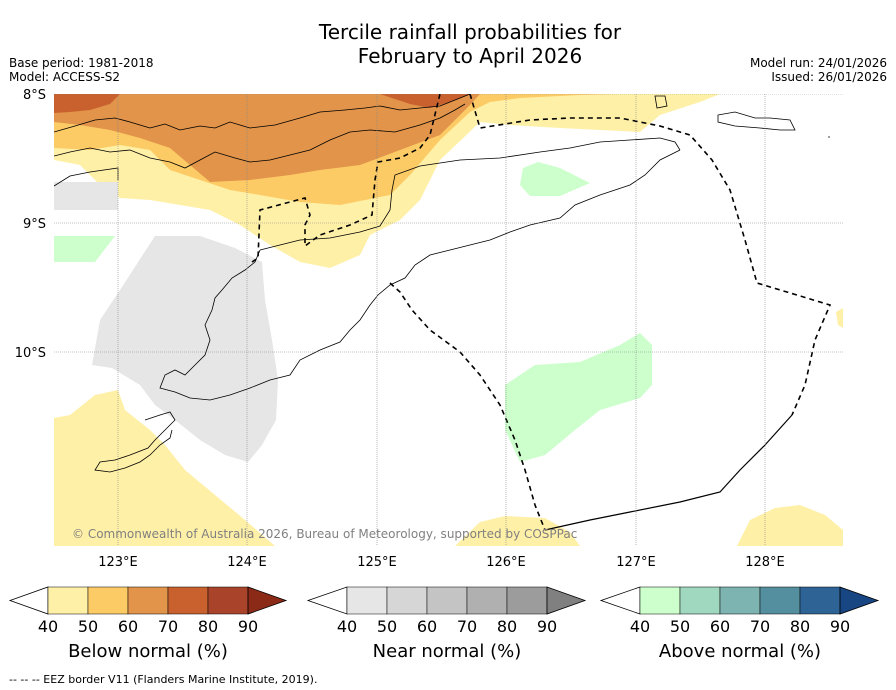 The width and height of the screenshot is (896, 690). Describe the element at coordinates (636, 562) in the screenshot. I see `lon-label-127e: 127°E` at that location.